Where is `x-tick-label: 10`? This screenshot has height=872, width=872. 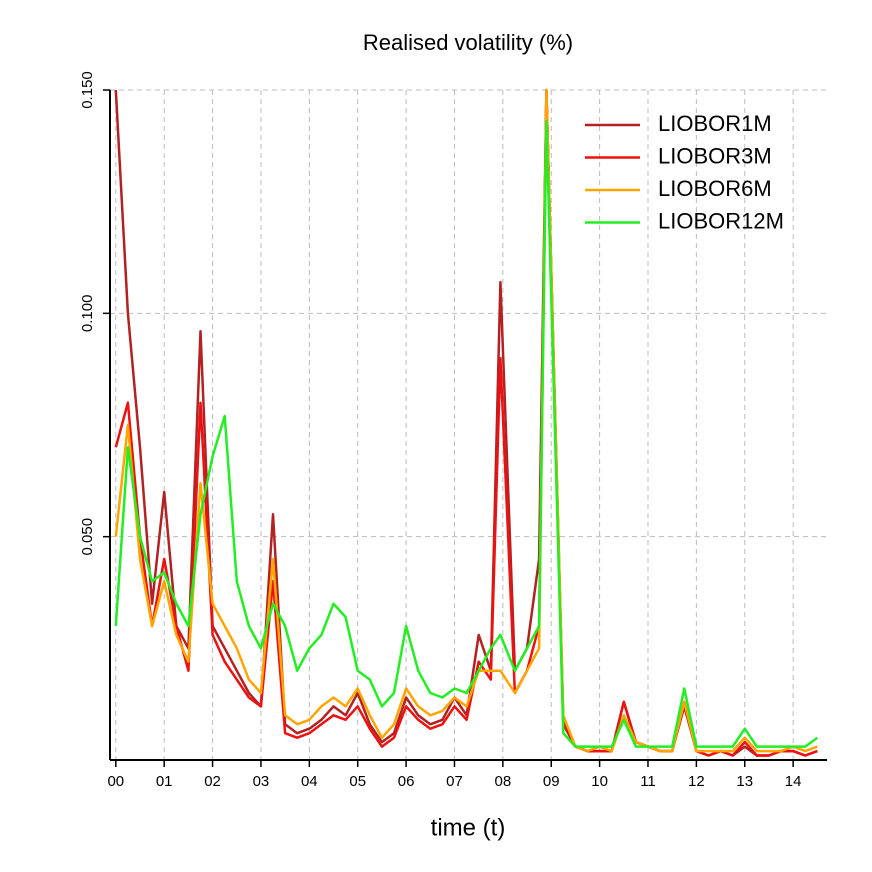 x-tick-label: 10 is located at coordinates (599, 781).